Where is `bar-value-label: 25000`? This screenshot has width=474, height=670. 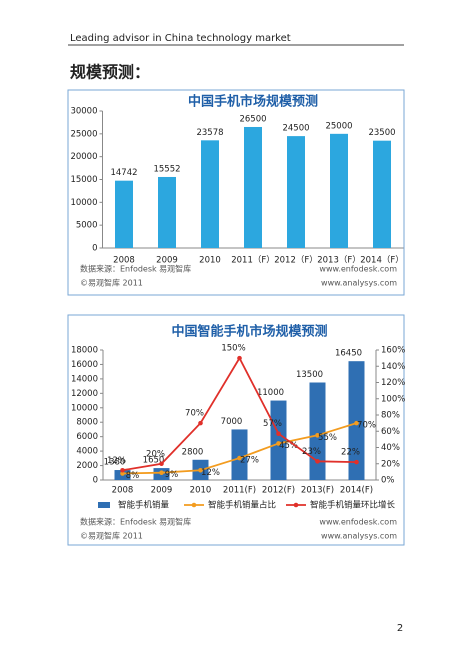
bar-value-label: 25000 is located at coordinates (338, 126).